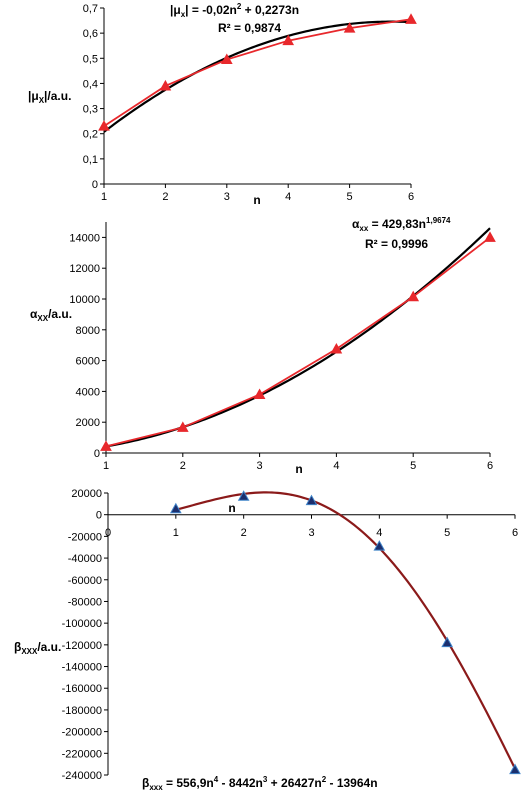  I want to click on trend-equation: αxx = 429,83n1,9674, so click(401, 224).